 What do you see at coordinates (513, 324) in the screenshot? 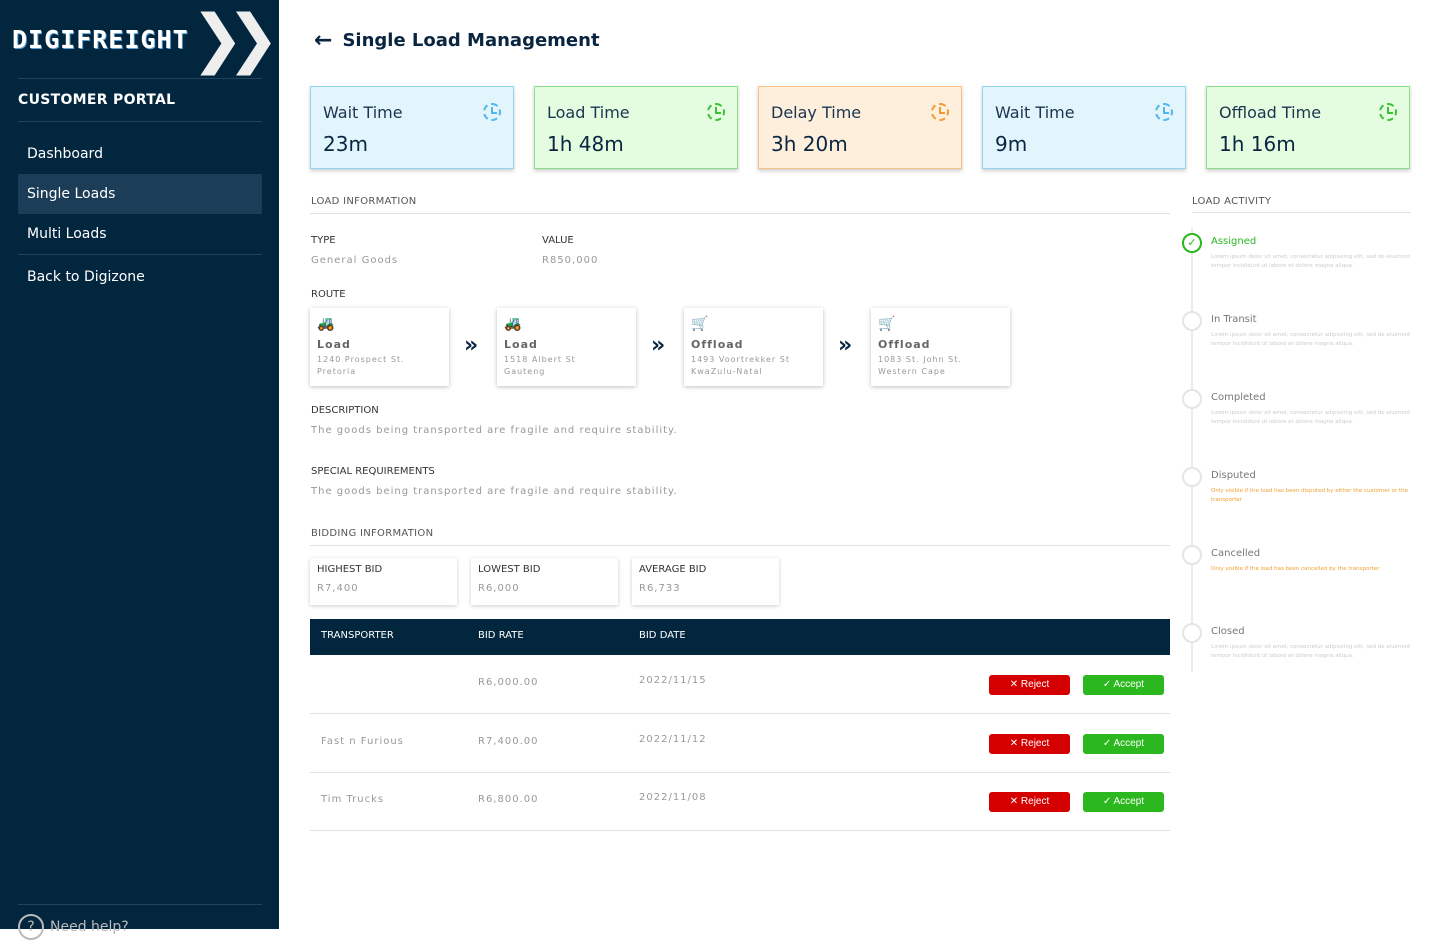
I see `truck-icon: 🚜` at bounding box center [513, 324].